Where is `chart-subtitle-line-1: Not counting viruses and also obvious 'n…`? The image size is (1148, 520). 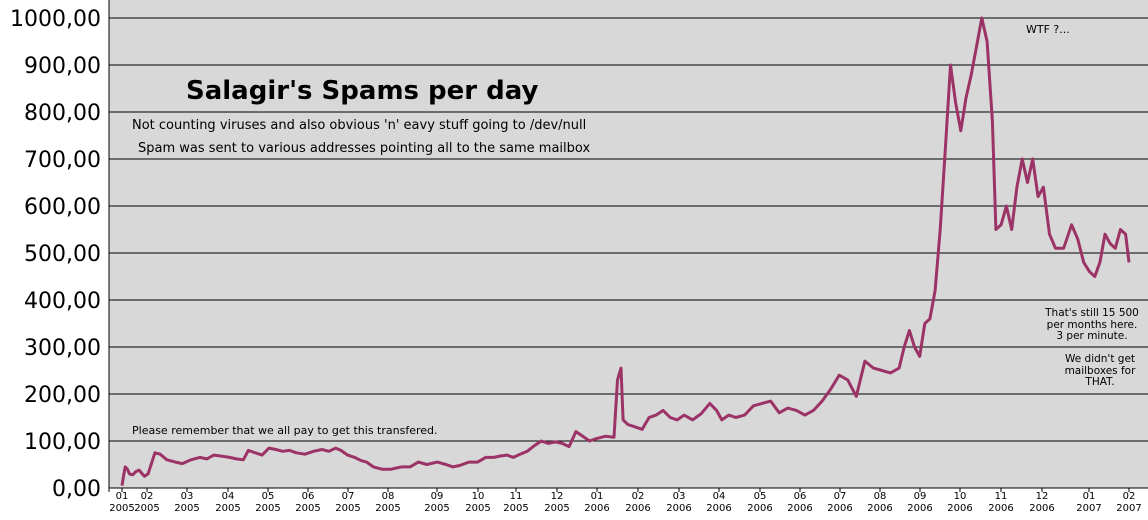
chart-subtitle-line-1: Not counting viruses and also obvious 'n… is located at coordinates (359, 125).